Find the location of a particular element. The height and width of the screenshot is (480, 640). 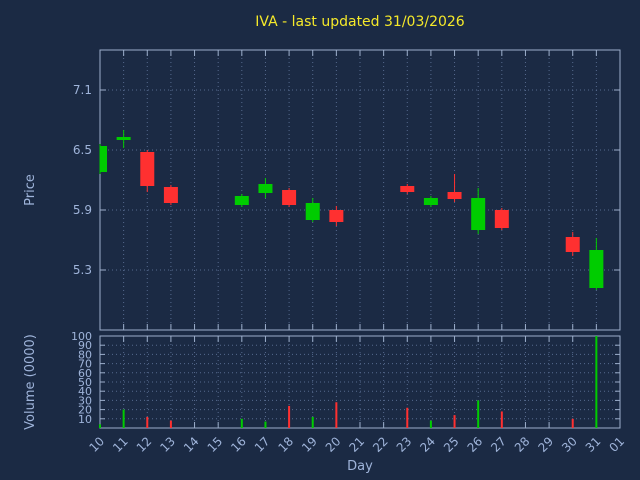

svg-text: 27 is located at coordinates (498, 444).